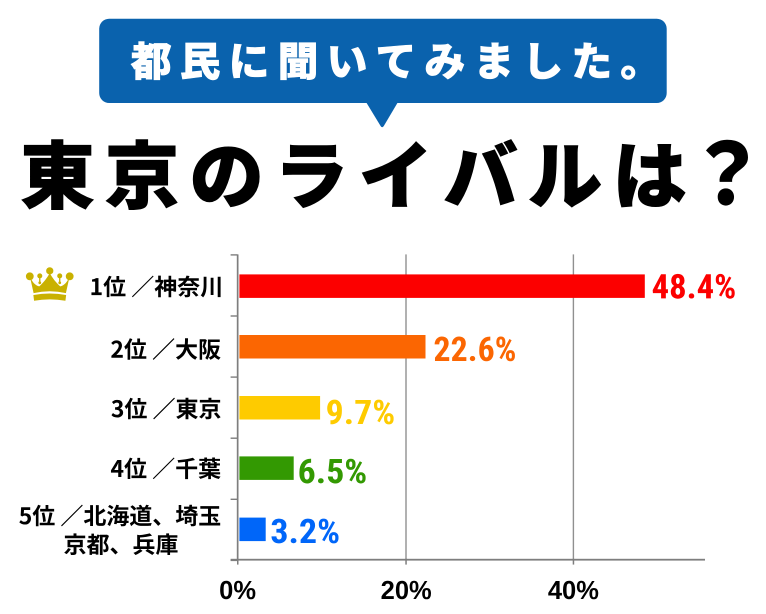  What do you see at coordinates (406, 591) in the screenshot?
I see `svg-text: 20%` at bounding box center [406, 591].